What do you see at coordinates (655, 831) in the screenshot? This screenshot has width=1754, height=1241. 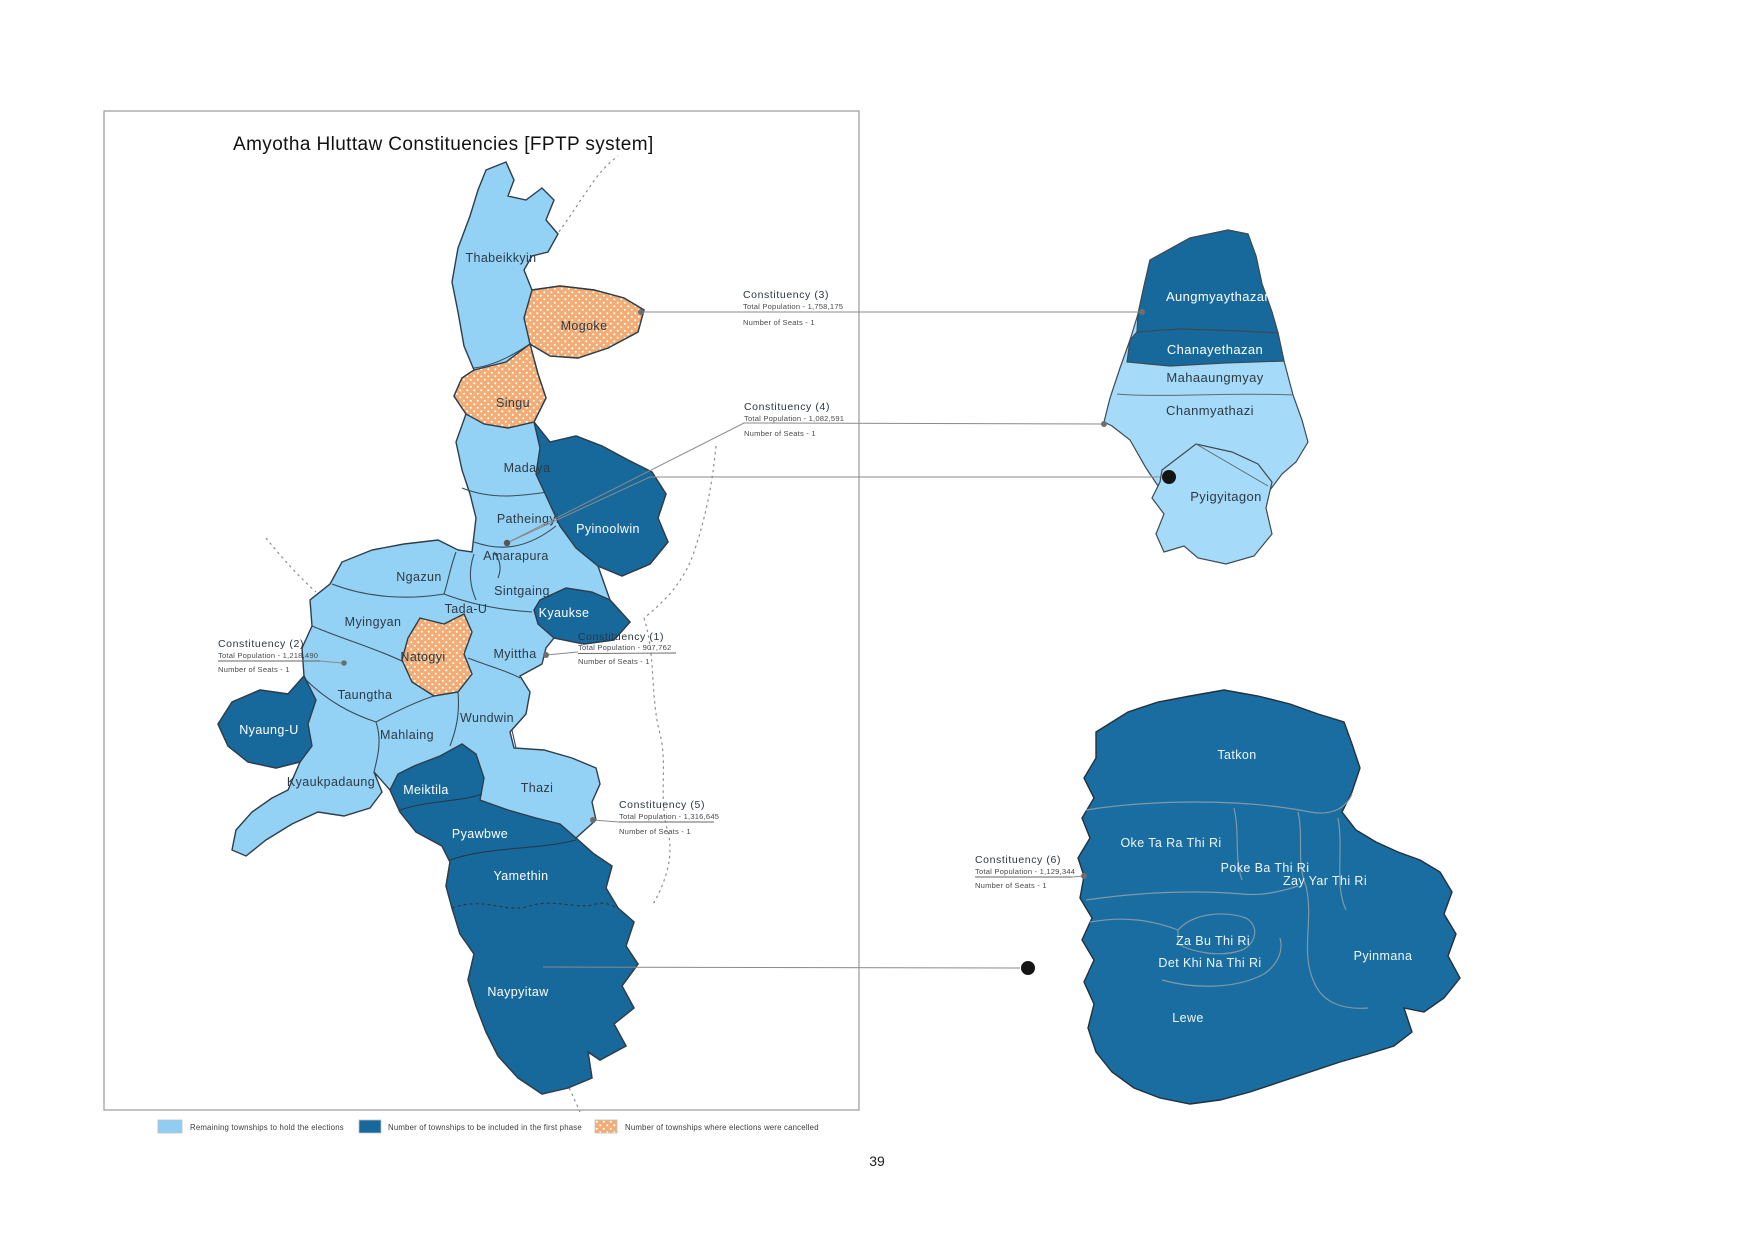 I see `constituency-5-seats: Number of Seats - 1` at bounding box center [655, 831].